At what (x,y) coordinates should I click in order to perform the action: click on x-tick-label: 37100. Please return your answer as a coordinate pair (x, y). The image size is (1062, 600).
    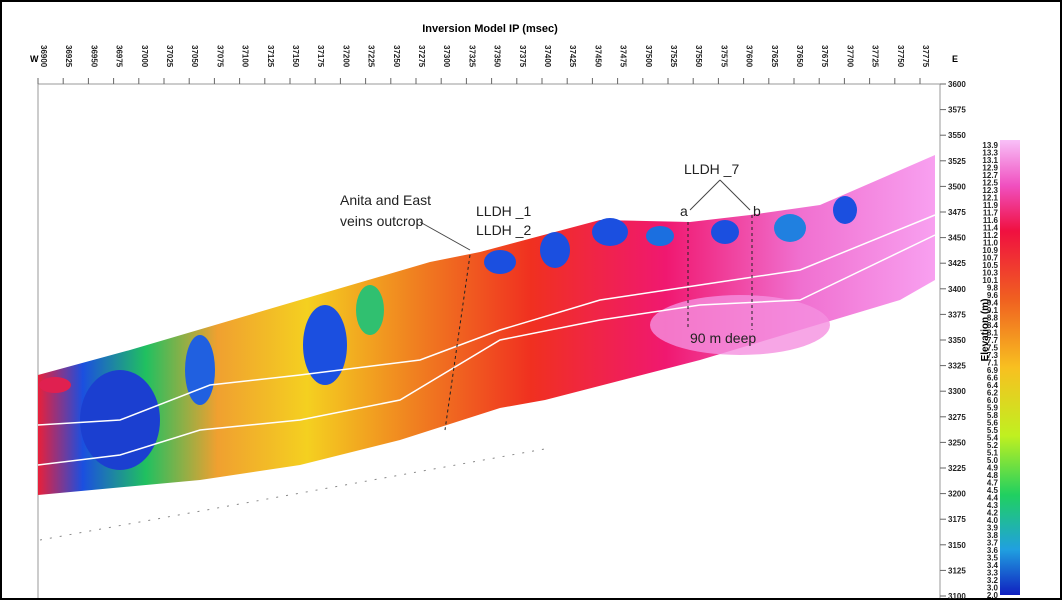
    Looking at the image, I should click on (245, 56).